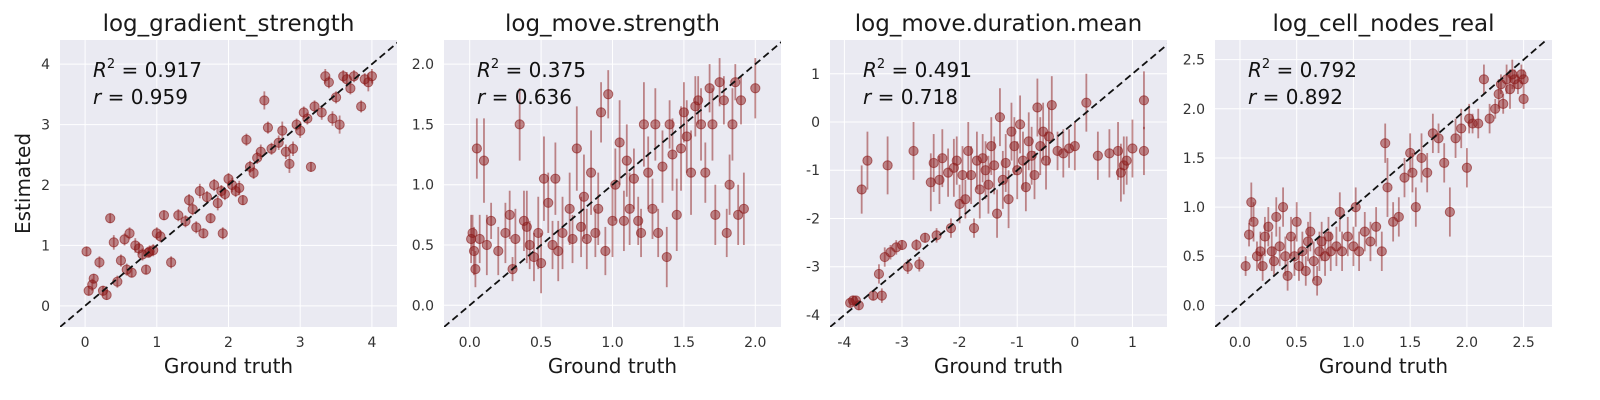 The width and height of the screenshot is (1600, 400). Describe the element at coordinates (23, 183) in the screenshot. I see `y-axis-label: Estimated` at that location.